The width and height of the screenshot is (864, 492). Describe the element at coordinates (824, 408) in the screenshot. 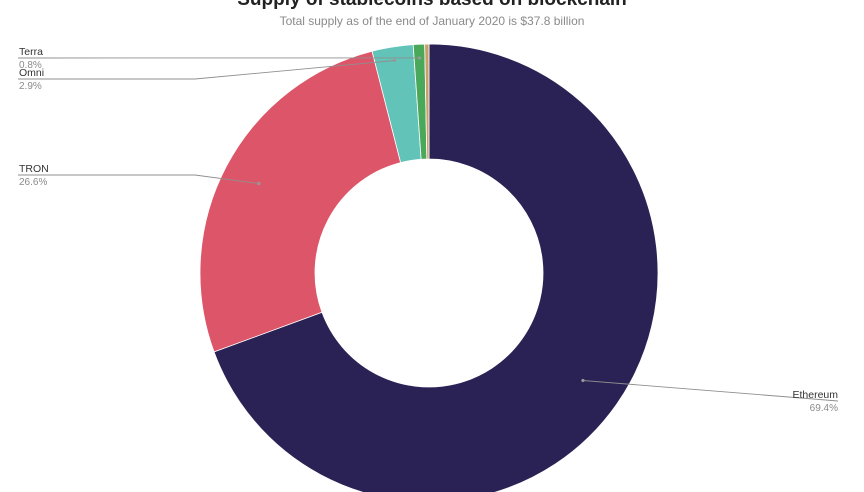

I see `slice-value-ethereum: 69.4%` at that location.